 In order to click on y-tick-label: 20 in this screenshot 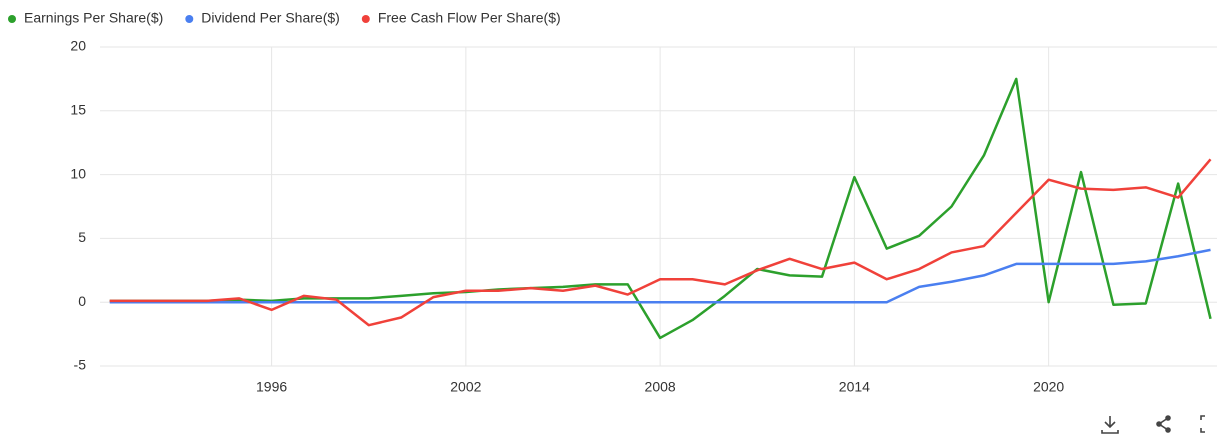, I will do `click(78, 46)`.